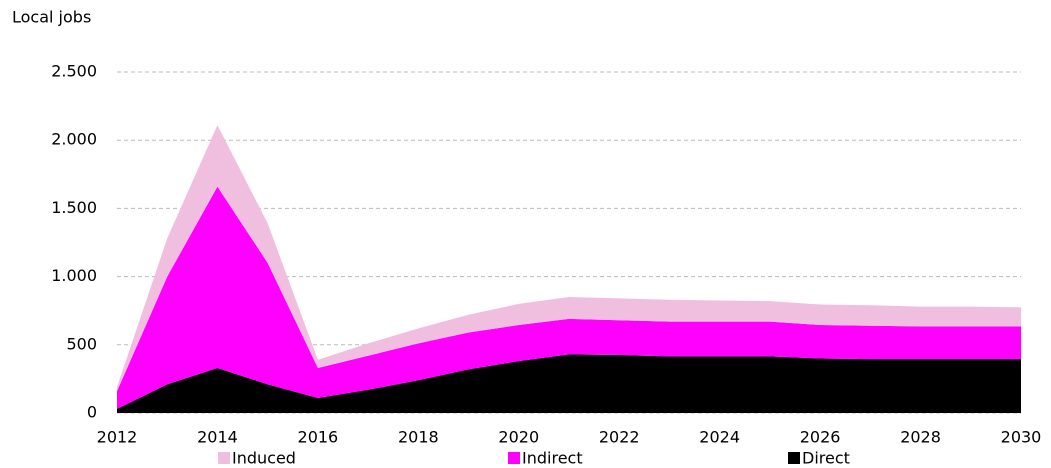 Image resolution: width=1051 pixels, height=468 pixels. What do you see at coordinates (552, 458) in the screenshot?
I see `legend-label: Indirect` at bounding box center [552, 458].